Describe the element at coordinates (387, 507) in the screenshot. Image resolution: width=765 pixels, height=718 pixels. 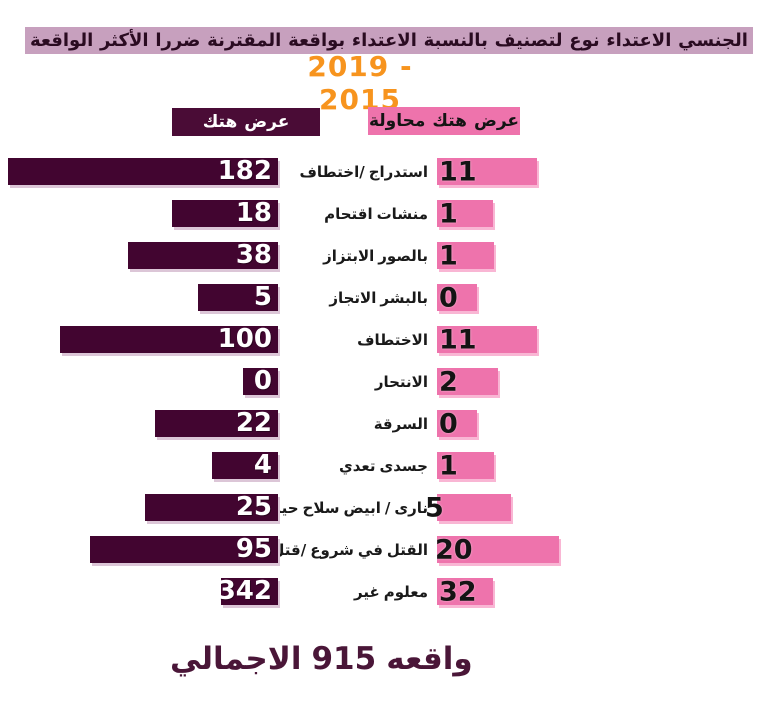
I see `word: /` at that location.